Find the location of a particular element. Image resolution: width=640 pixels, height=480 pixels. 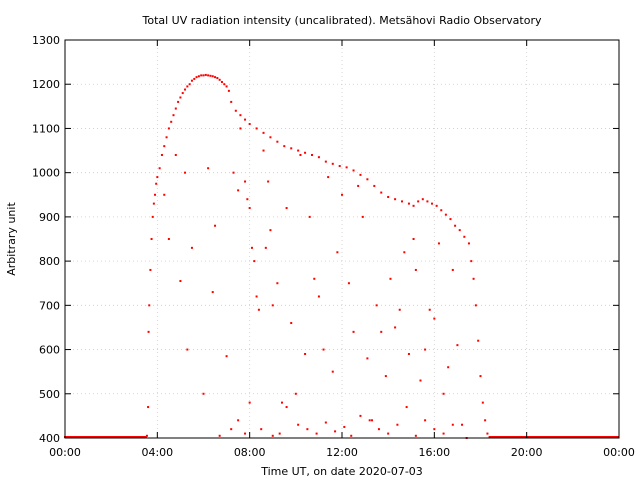

y-tick-label: 1200 is located at coordinates (46, 84).